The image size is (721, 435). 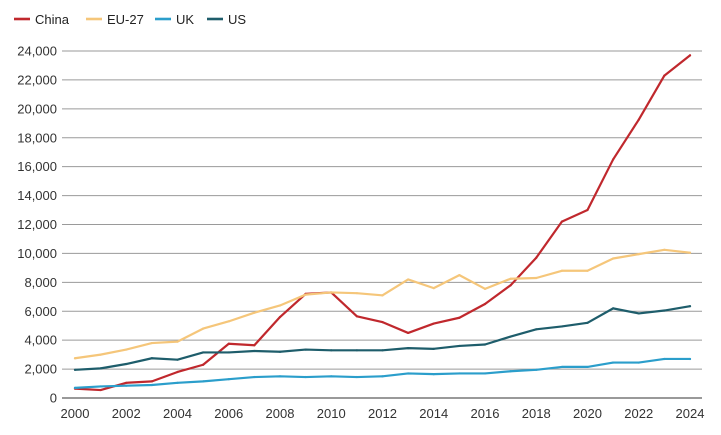 What do you see at coordinates (433, 413) in the screenshot?
I see `x-tick-label: 2014` at bounding box center [433, 413].